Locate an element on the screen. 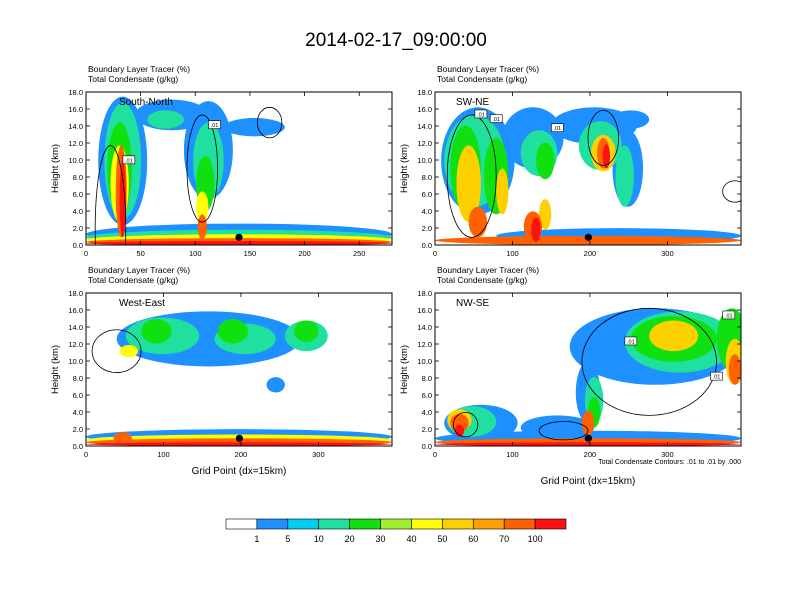  colorbar-label: 1 is located at coordinates (256, 539).